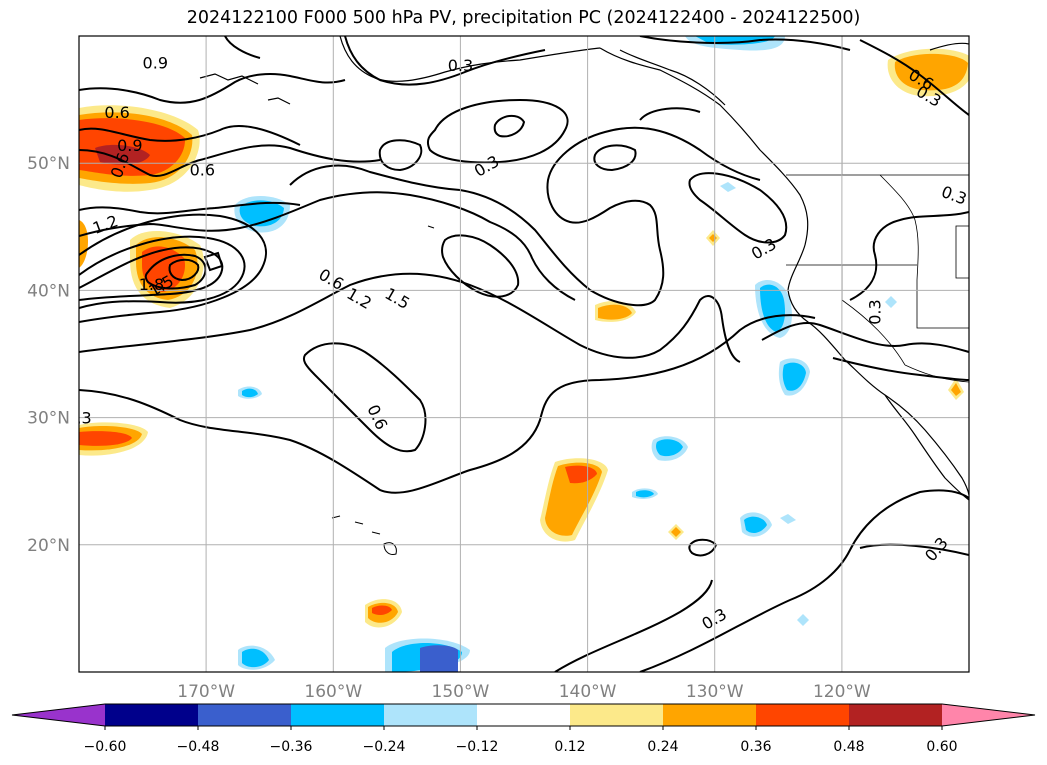  What do you see at coordinates (206, 692) in the screenshot?
I see `lon-tick-label: 170°W` at bounding box center [206, 692].